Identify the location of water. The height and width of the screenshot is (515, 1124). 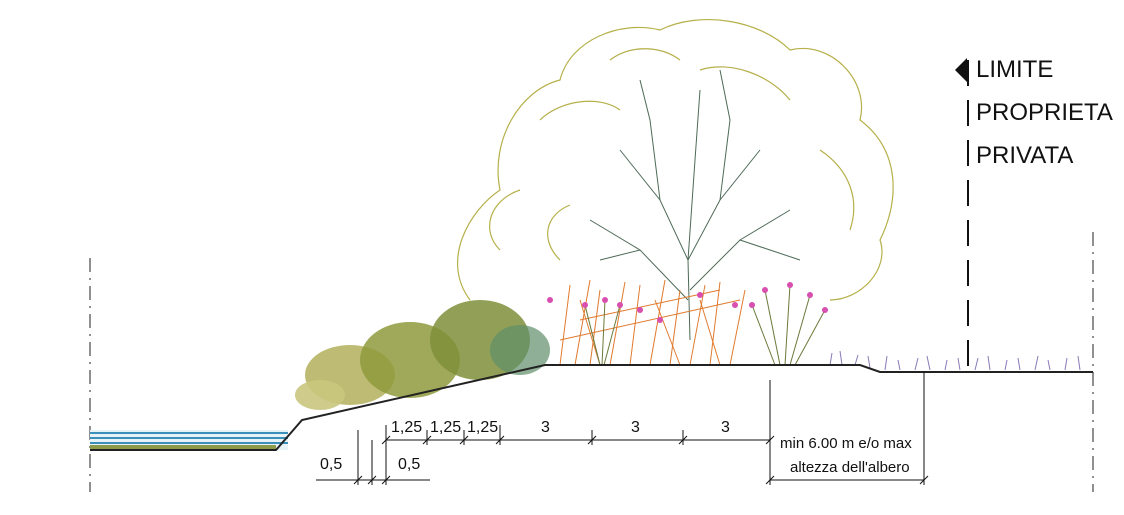
(189, 440).